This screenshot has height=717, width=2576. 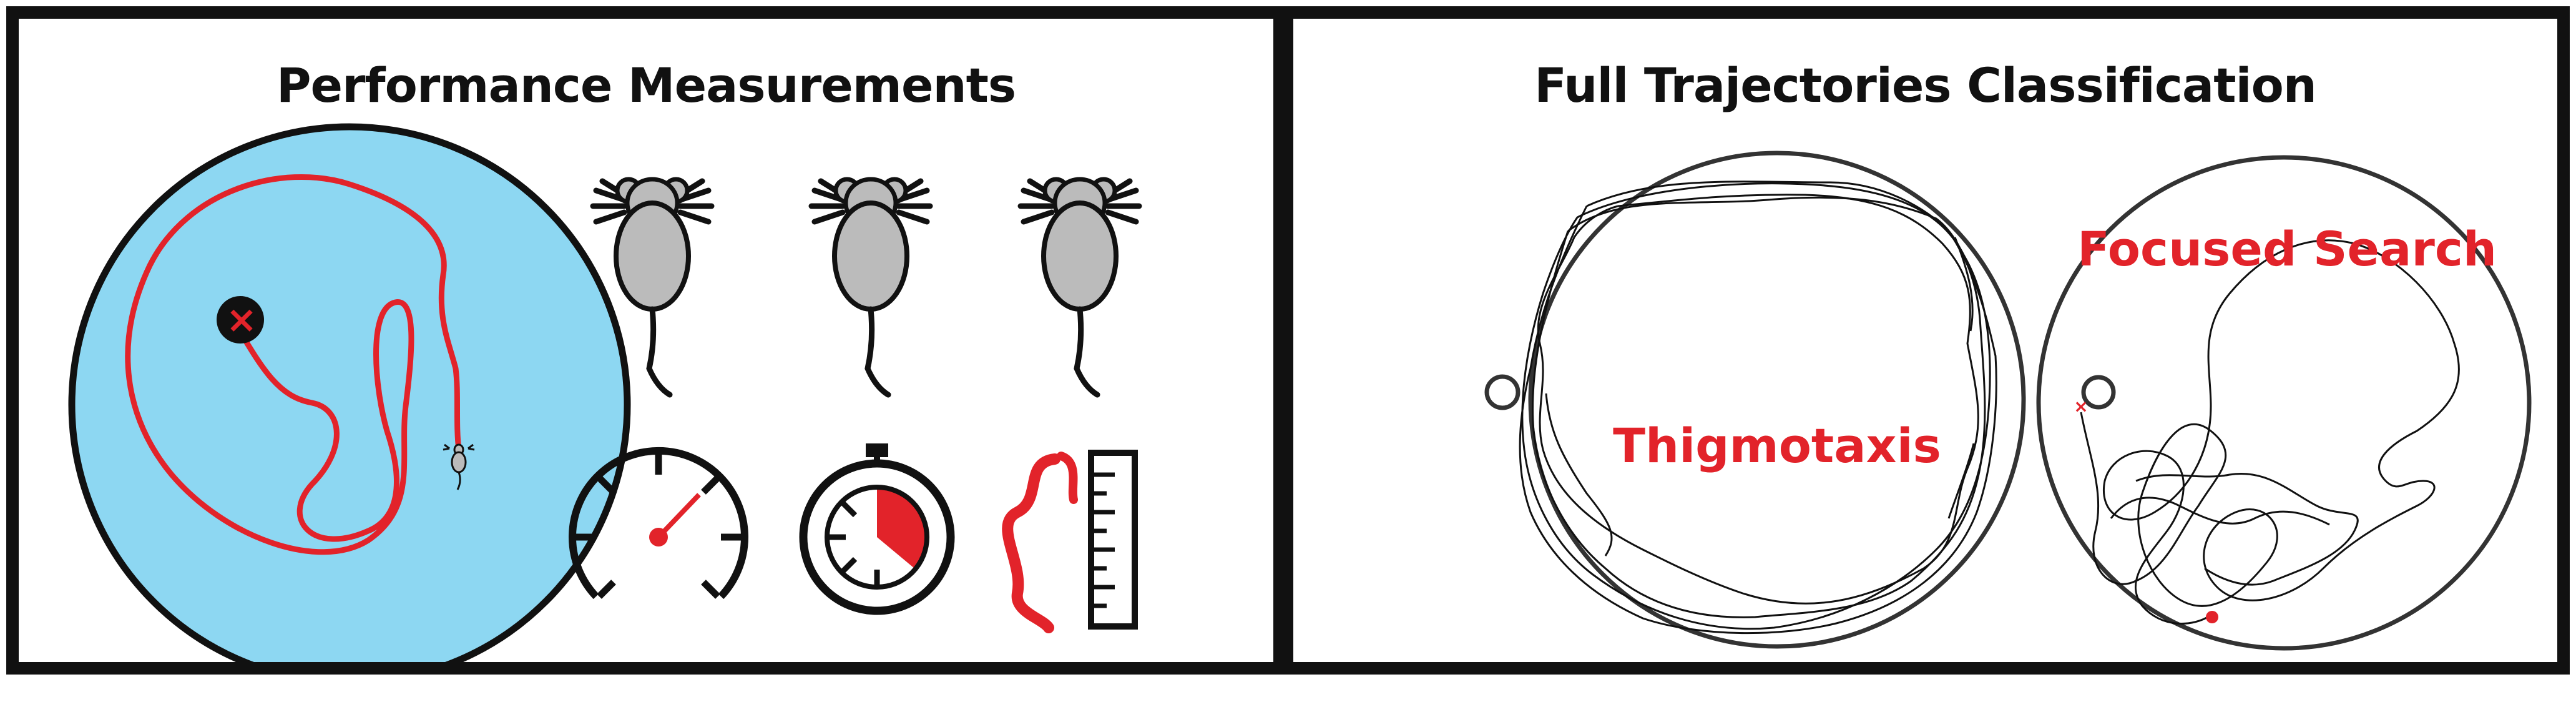 What do you see at coordinates (877, 529) in the screenshot?
I see `stopwatch-icon` at bounding box center [877, 529].